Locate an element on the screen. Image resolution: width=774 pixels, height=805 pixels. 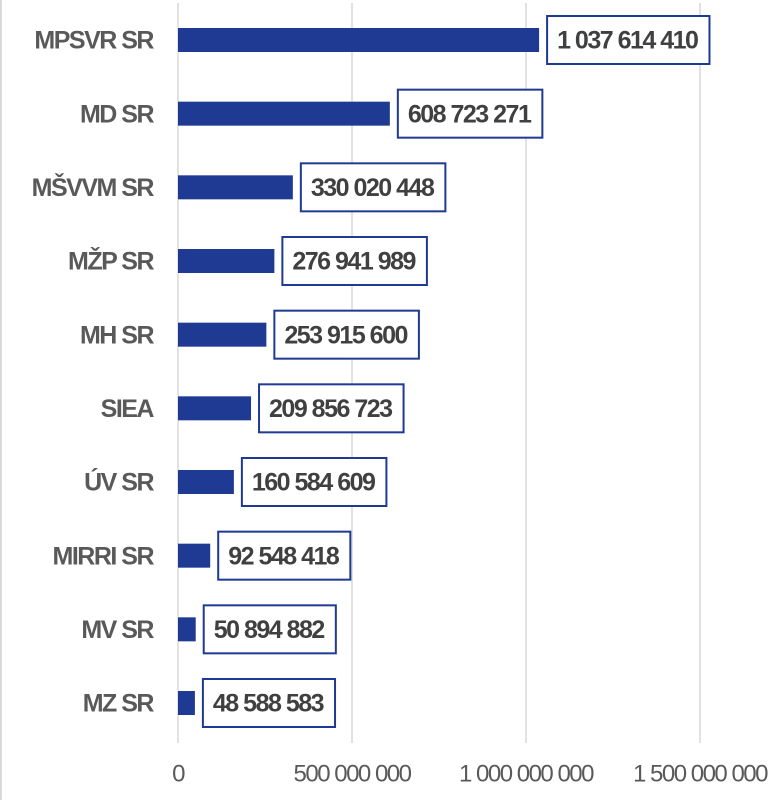
data-label: 1 037 614 410 is located at coordinates (627, 41).